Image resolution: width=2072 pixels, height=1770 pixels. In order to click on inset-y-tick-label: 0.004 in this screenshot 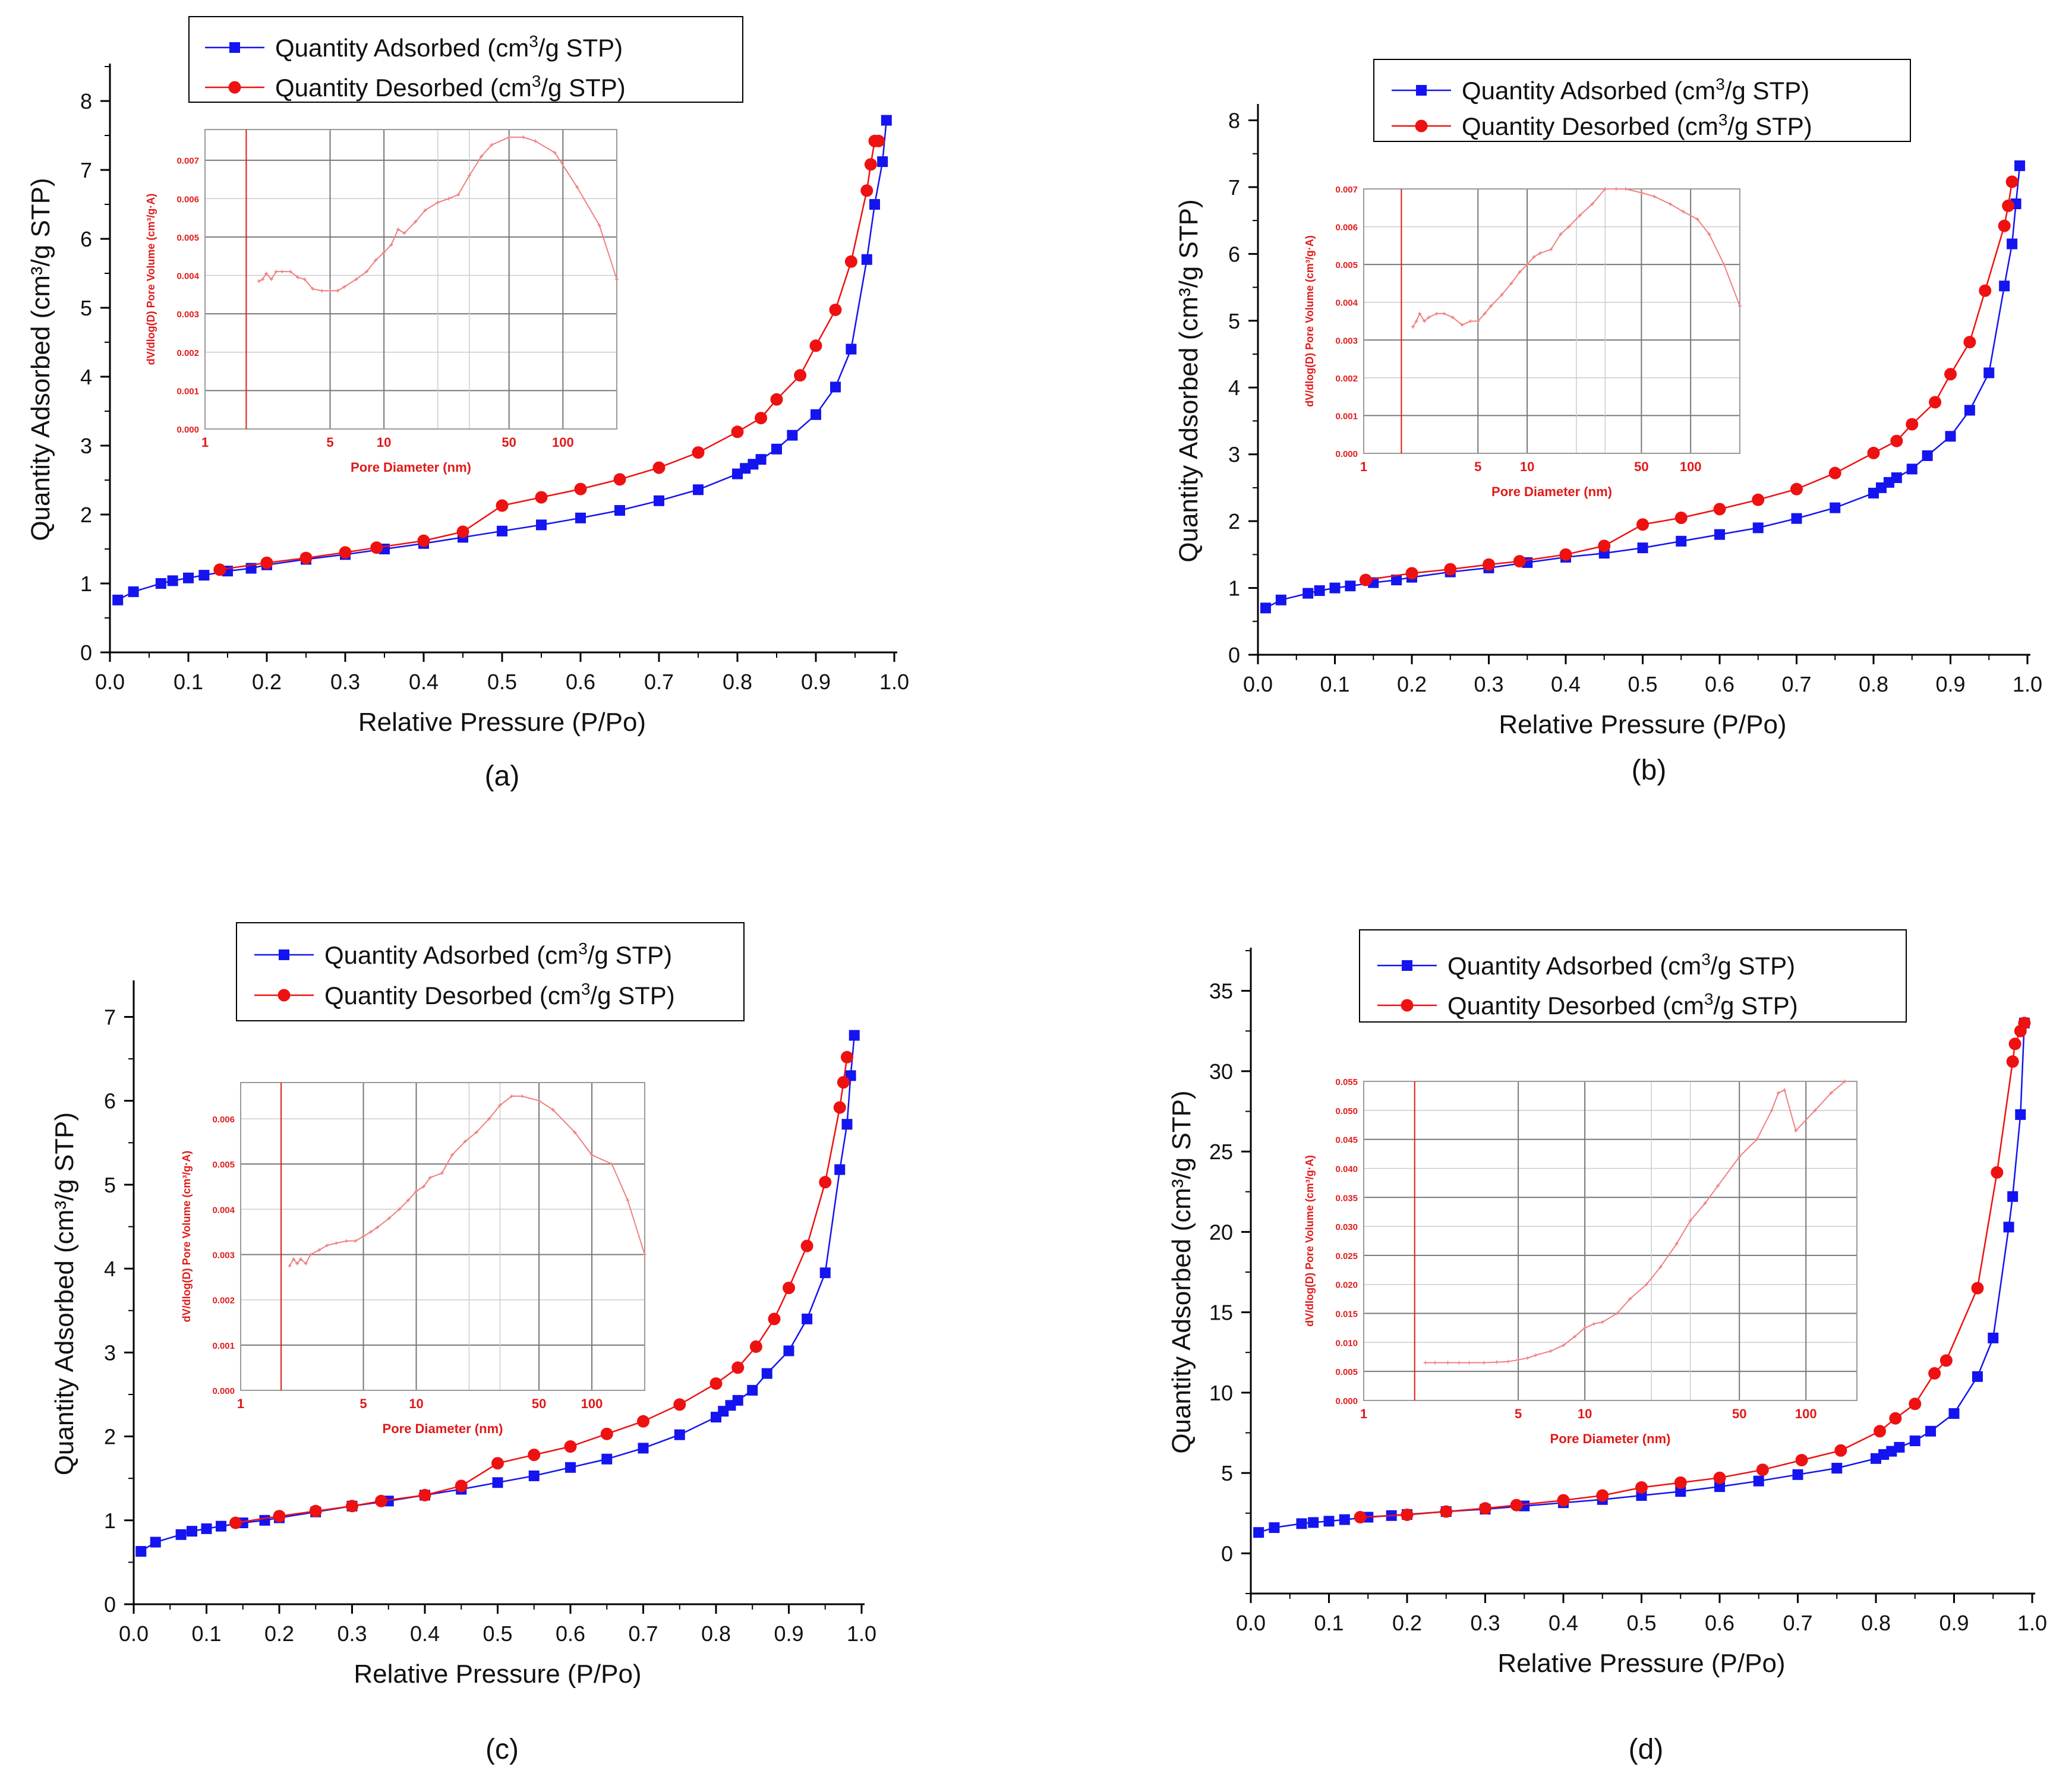, I will do `click(187, 277)`.